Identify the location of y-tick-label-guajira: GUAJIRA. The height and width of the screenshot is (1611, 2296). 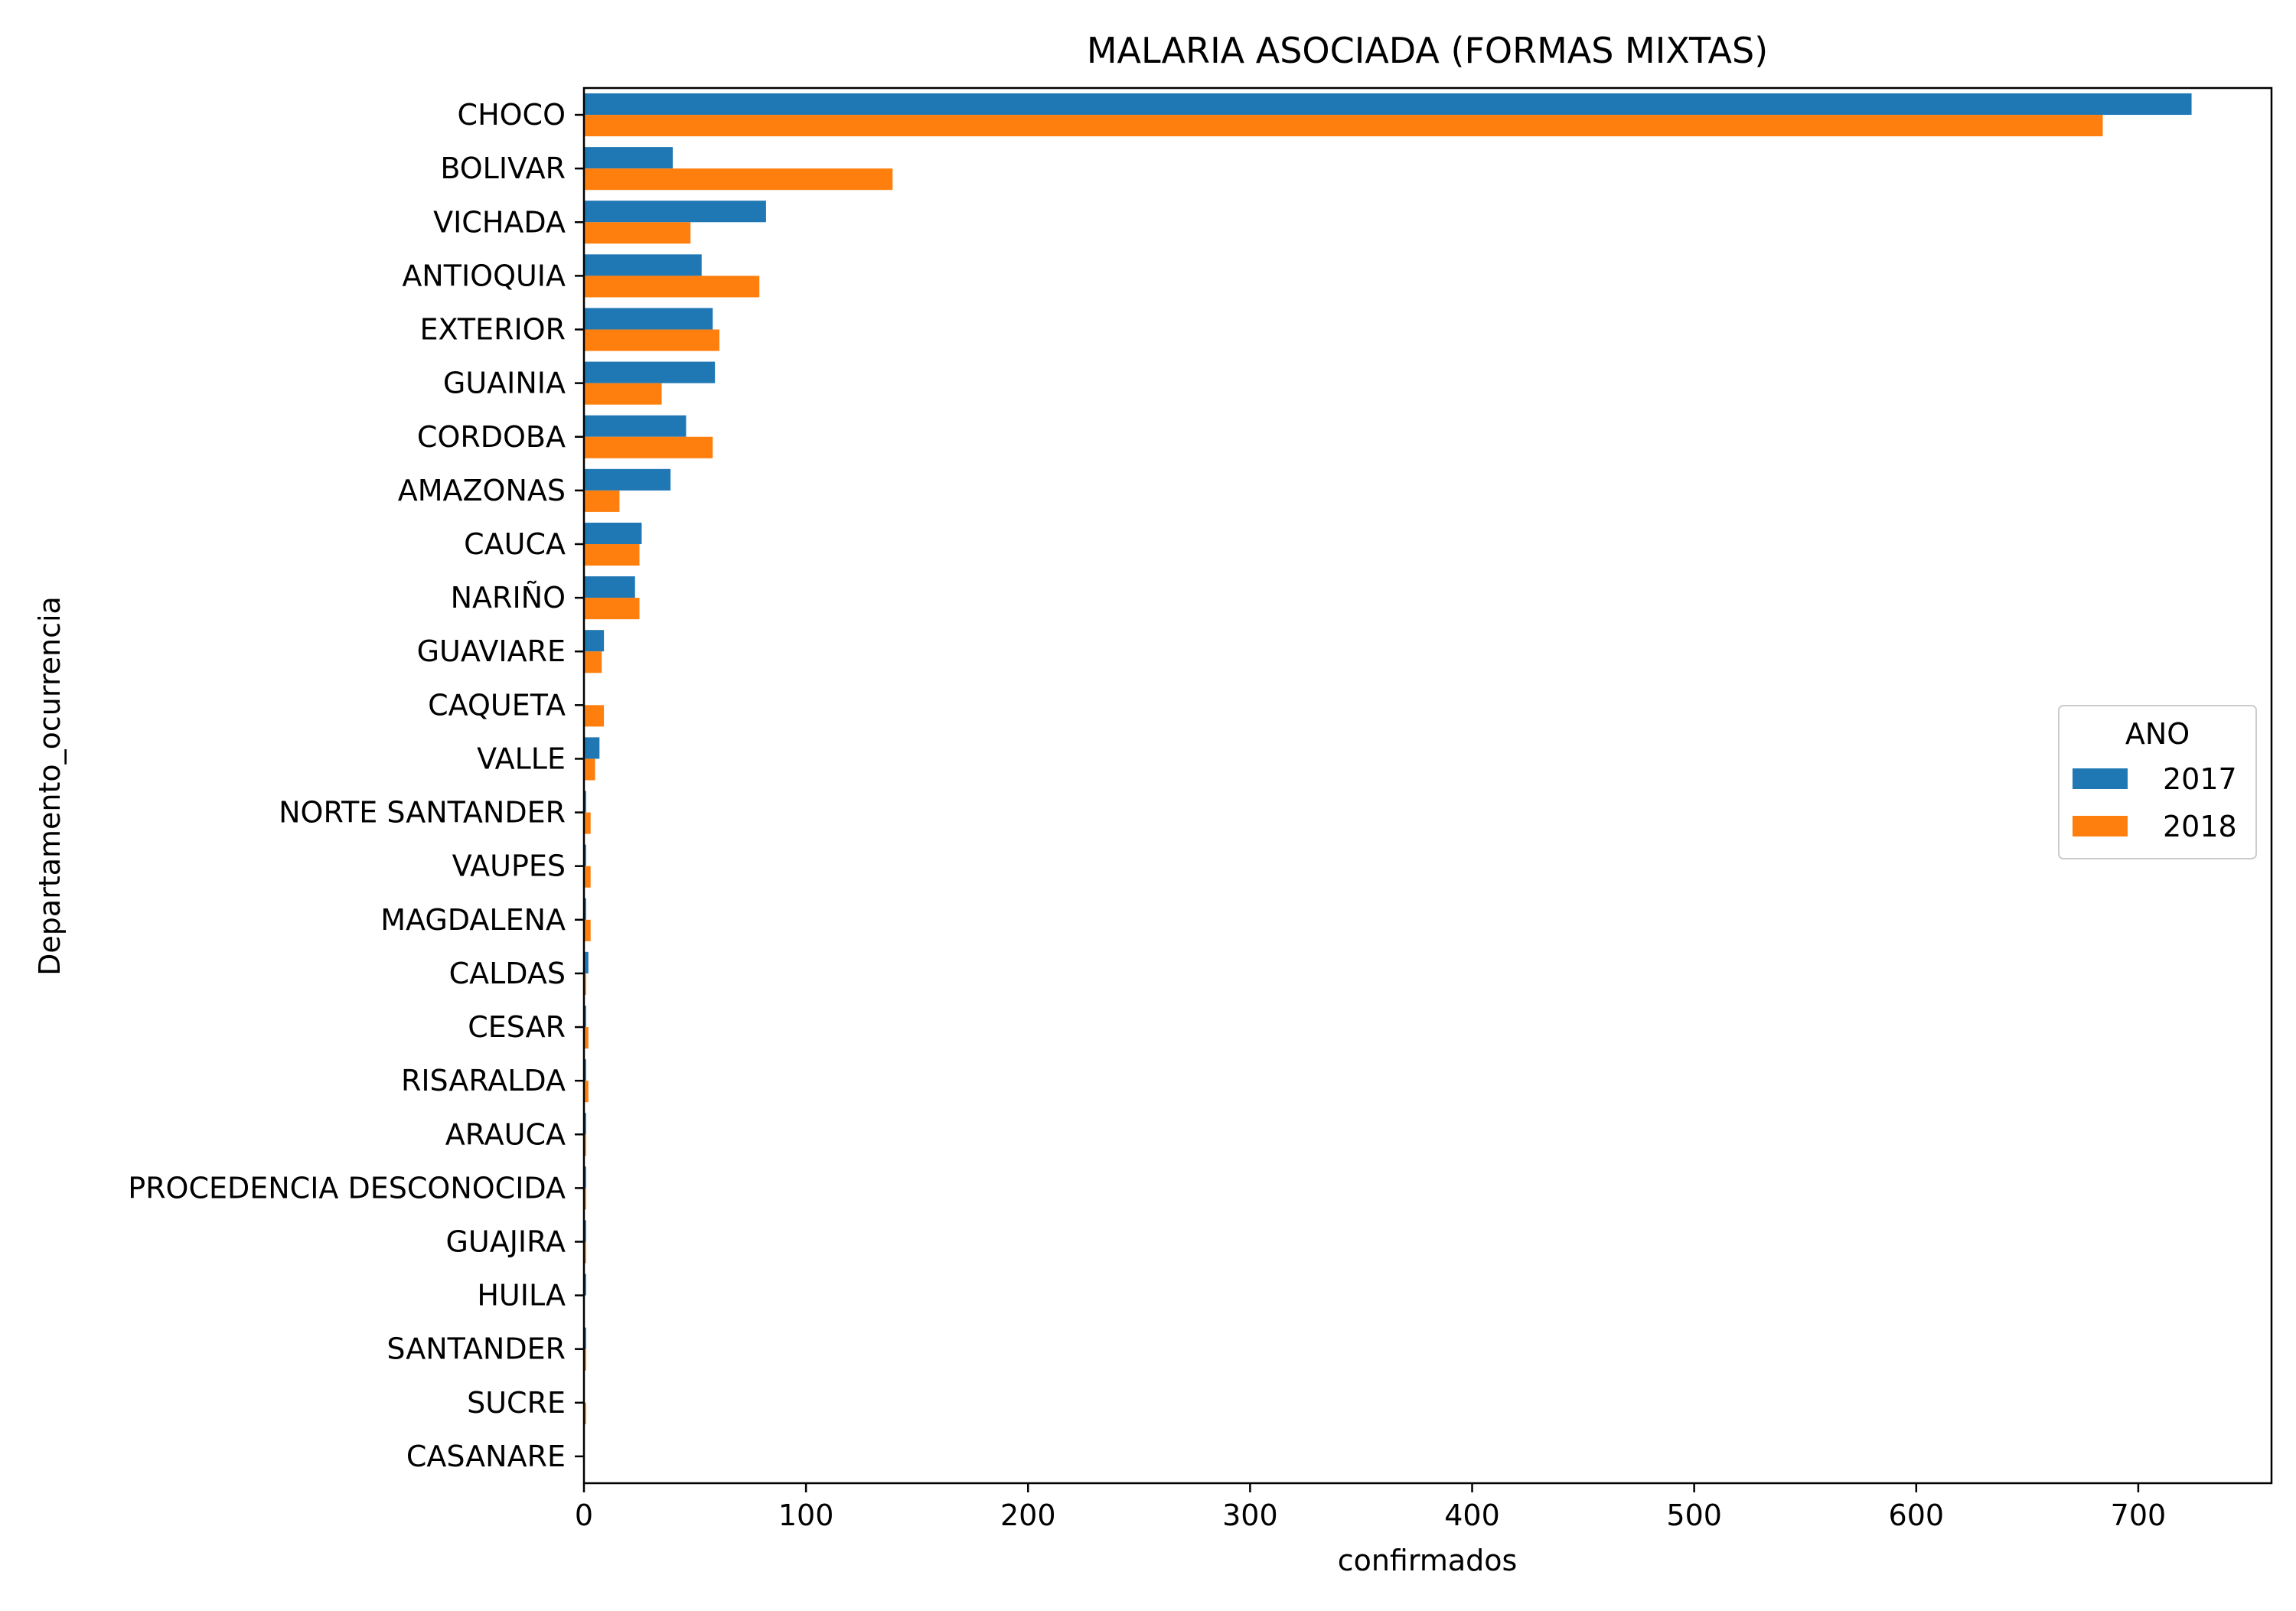
(505, 1241).